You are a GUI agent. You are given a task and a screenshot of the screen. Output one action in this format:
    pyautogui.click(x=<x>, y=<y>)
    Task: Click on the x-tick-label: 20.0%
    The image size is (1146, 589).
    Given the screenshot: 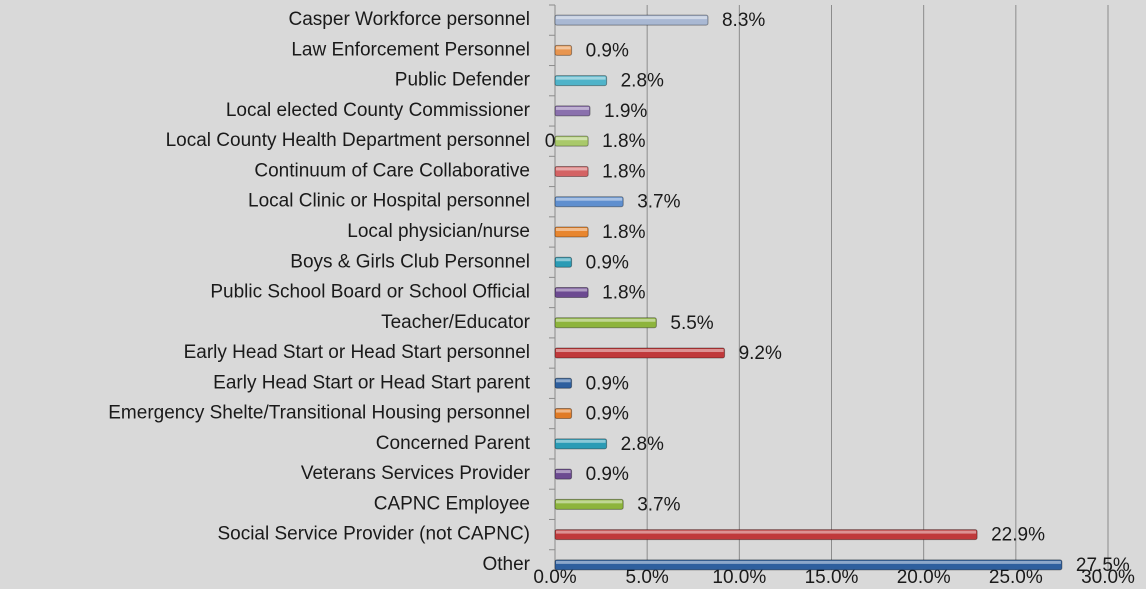 What is the action you would take?
    pyautogui.click(x=924, y=577)
    